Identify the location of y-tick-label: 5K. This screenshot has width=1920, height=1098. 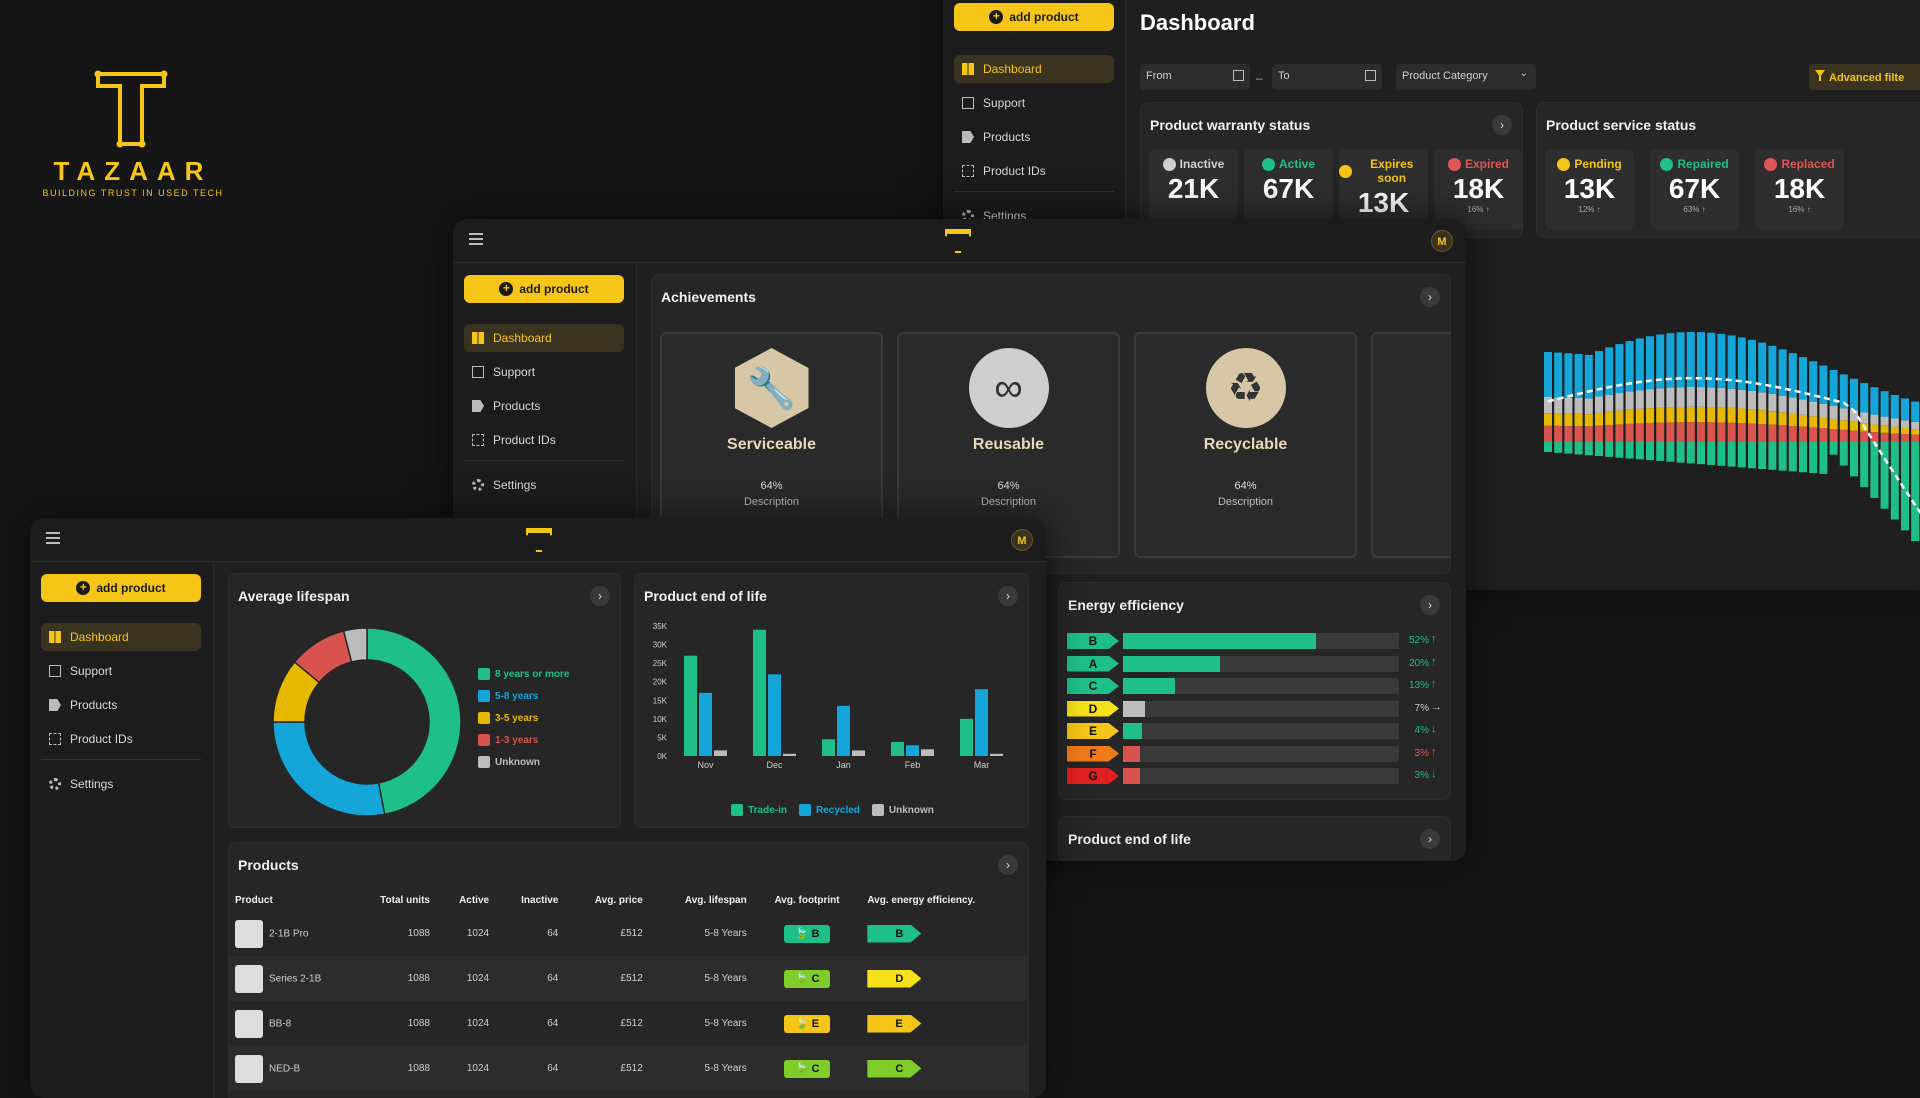
(662, 737).